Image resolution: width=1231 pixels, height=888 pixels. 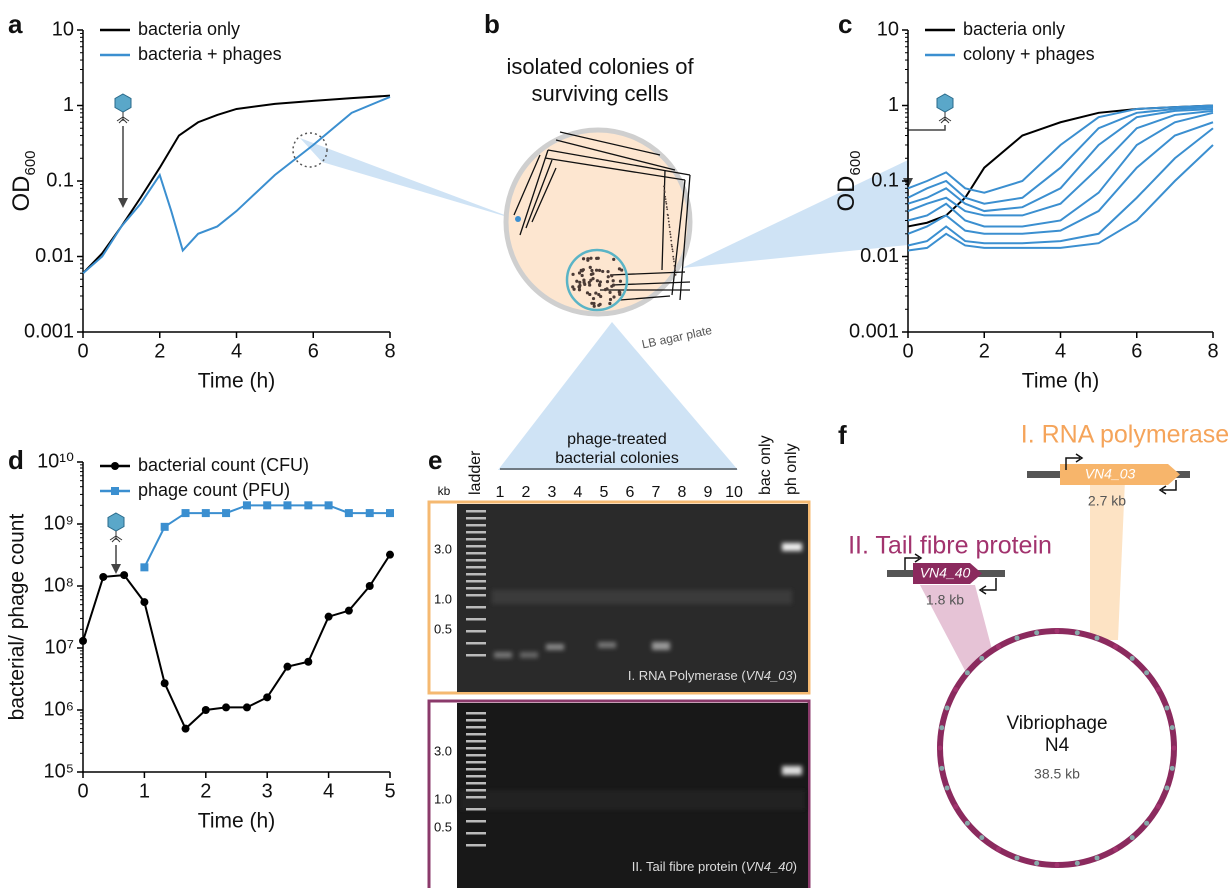 What do you see at coordinates (578, 492) in the screenshot?
I see `lane-label: 4` at bounding box center [578, 492].